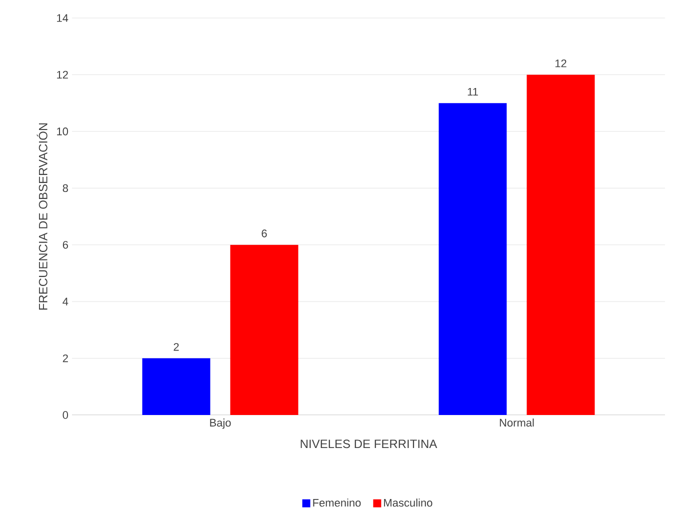 This screenshot has width=678, height=522. I want to click on y-tick-label: 2, so click(65, 358).